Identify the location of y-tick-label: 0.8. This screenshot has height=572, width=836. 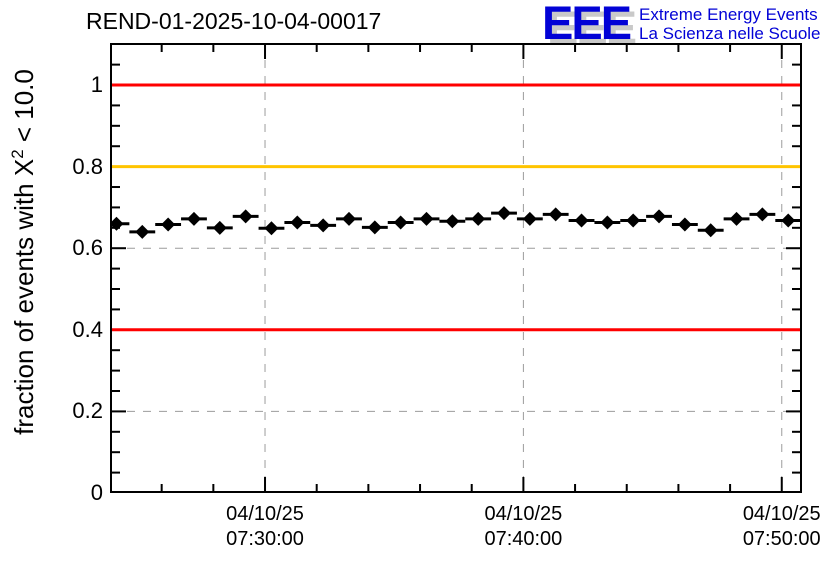
(87, 166).